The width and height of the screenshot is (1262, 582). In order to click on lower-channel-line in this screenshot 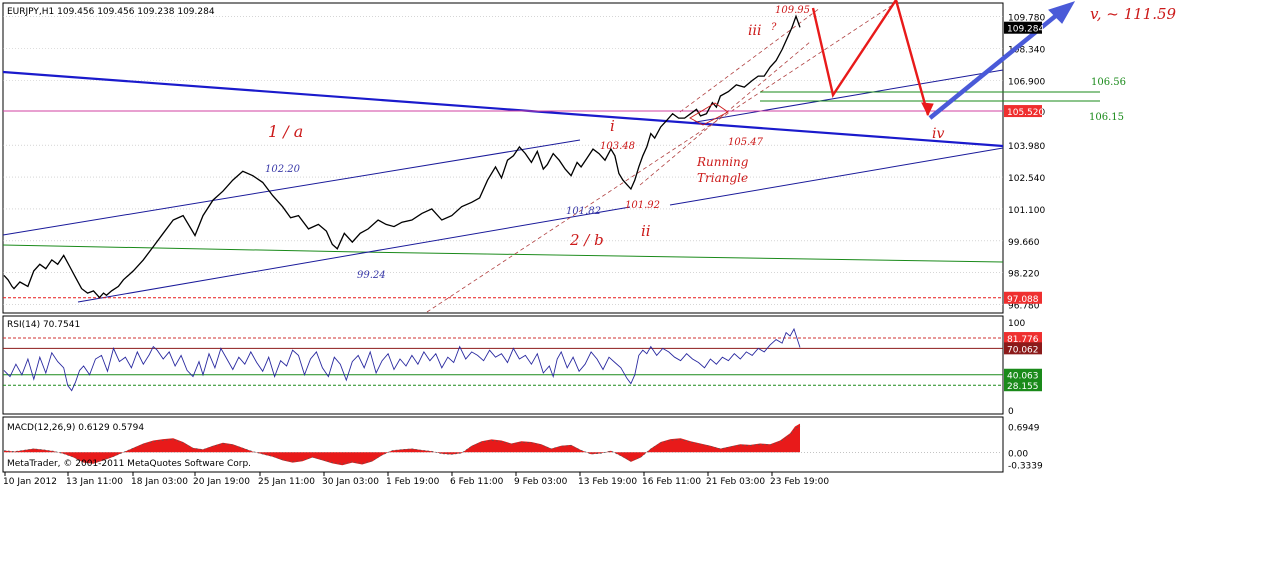, I will do `click(354, 254)`.